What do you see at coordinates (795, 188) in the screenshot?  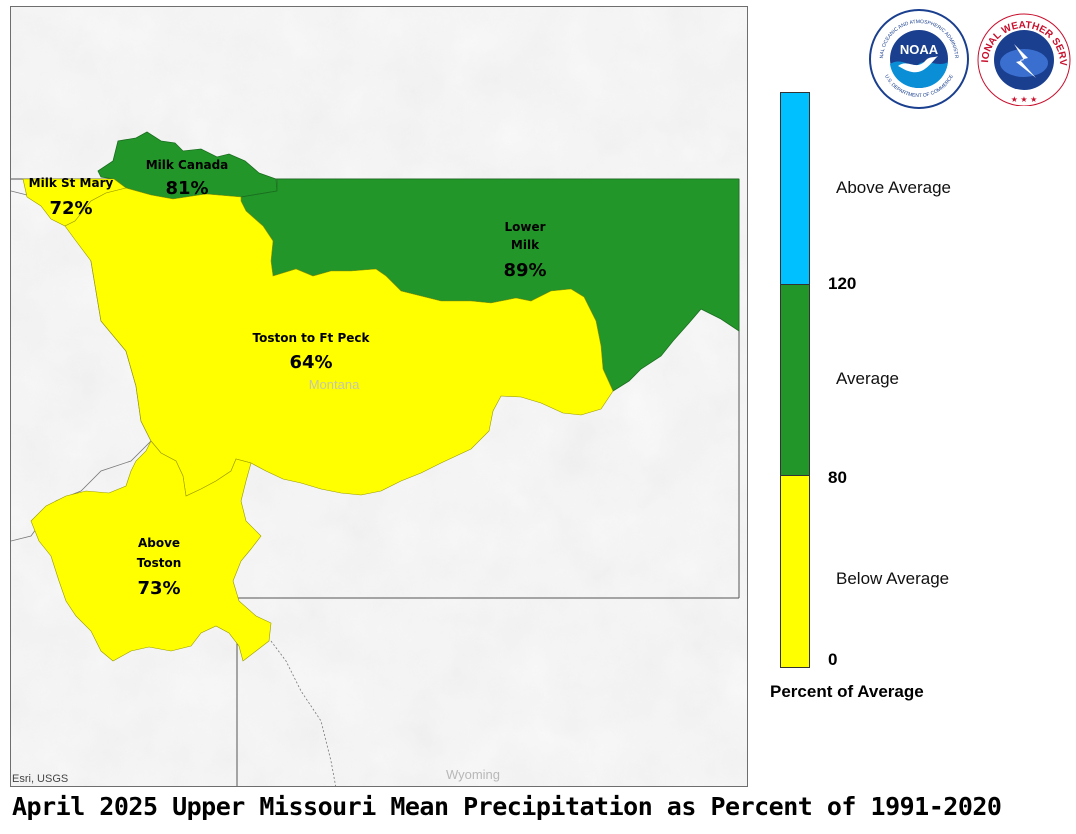 I see `legend-swatch-above-average` at bounding box center [795, 188].